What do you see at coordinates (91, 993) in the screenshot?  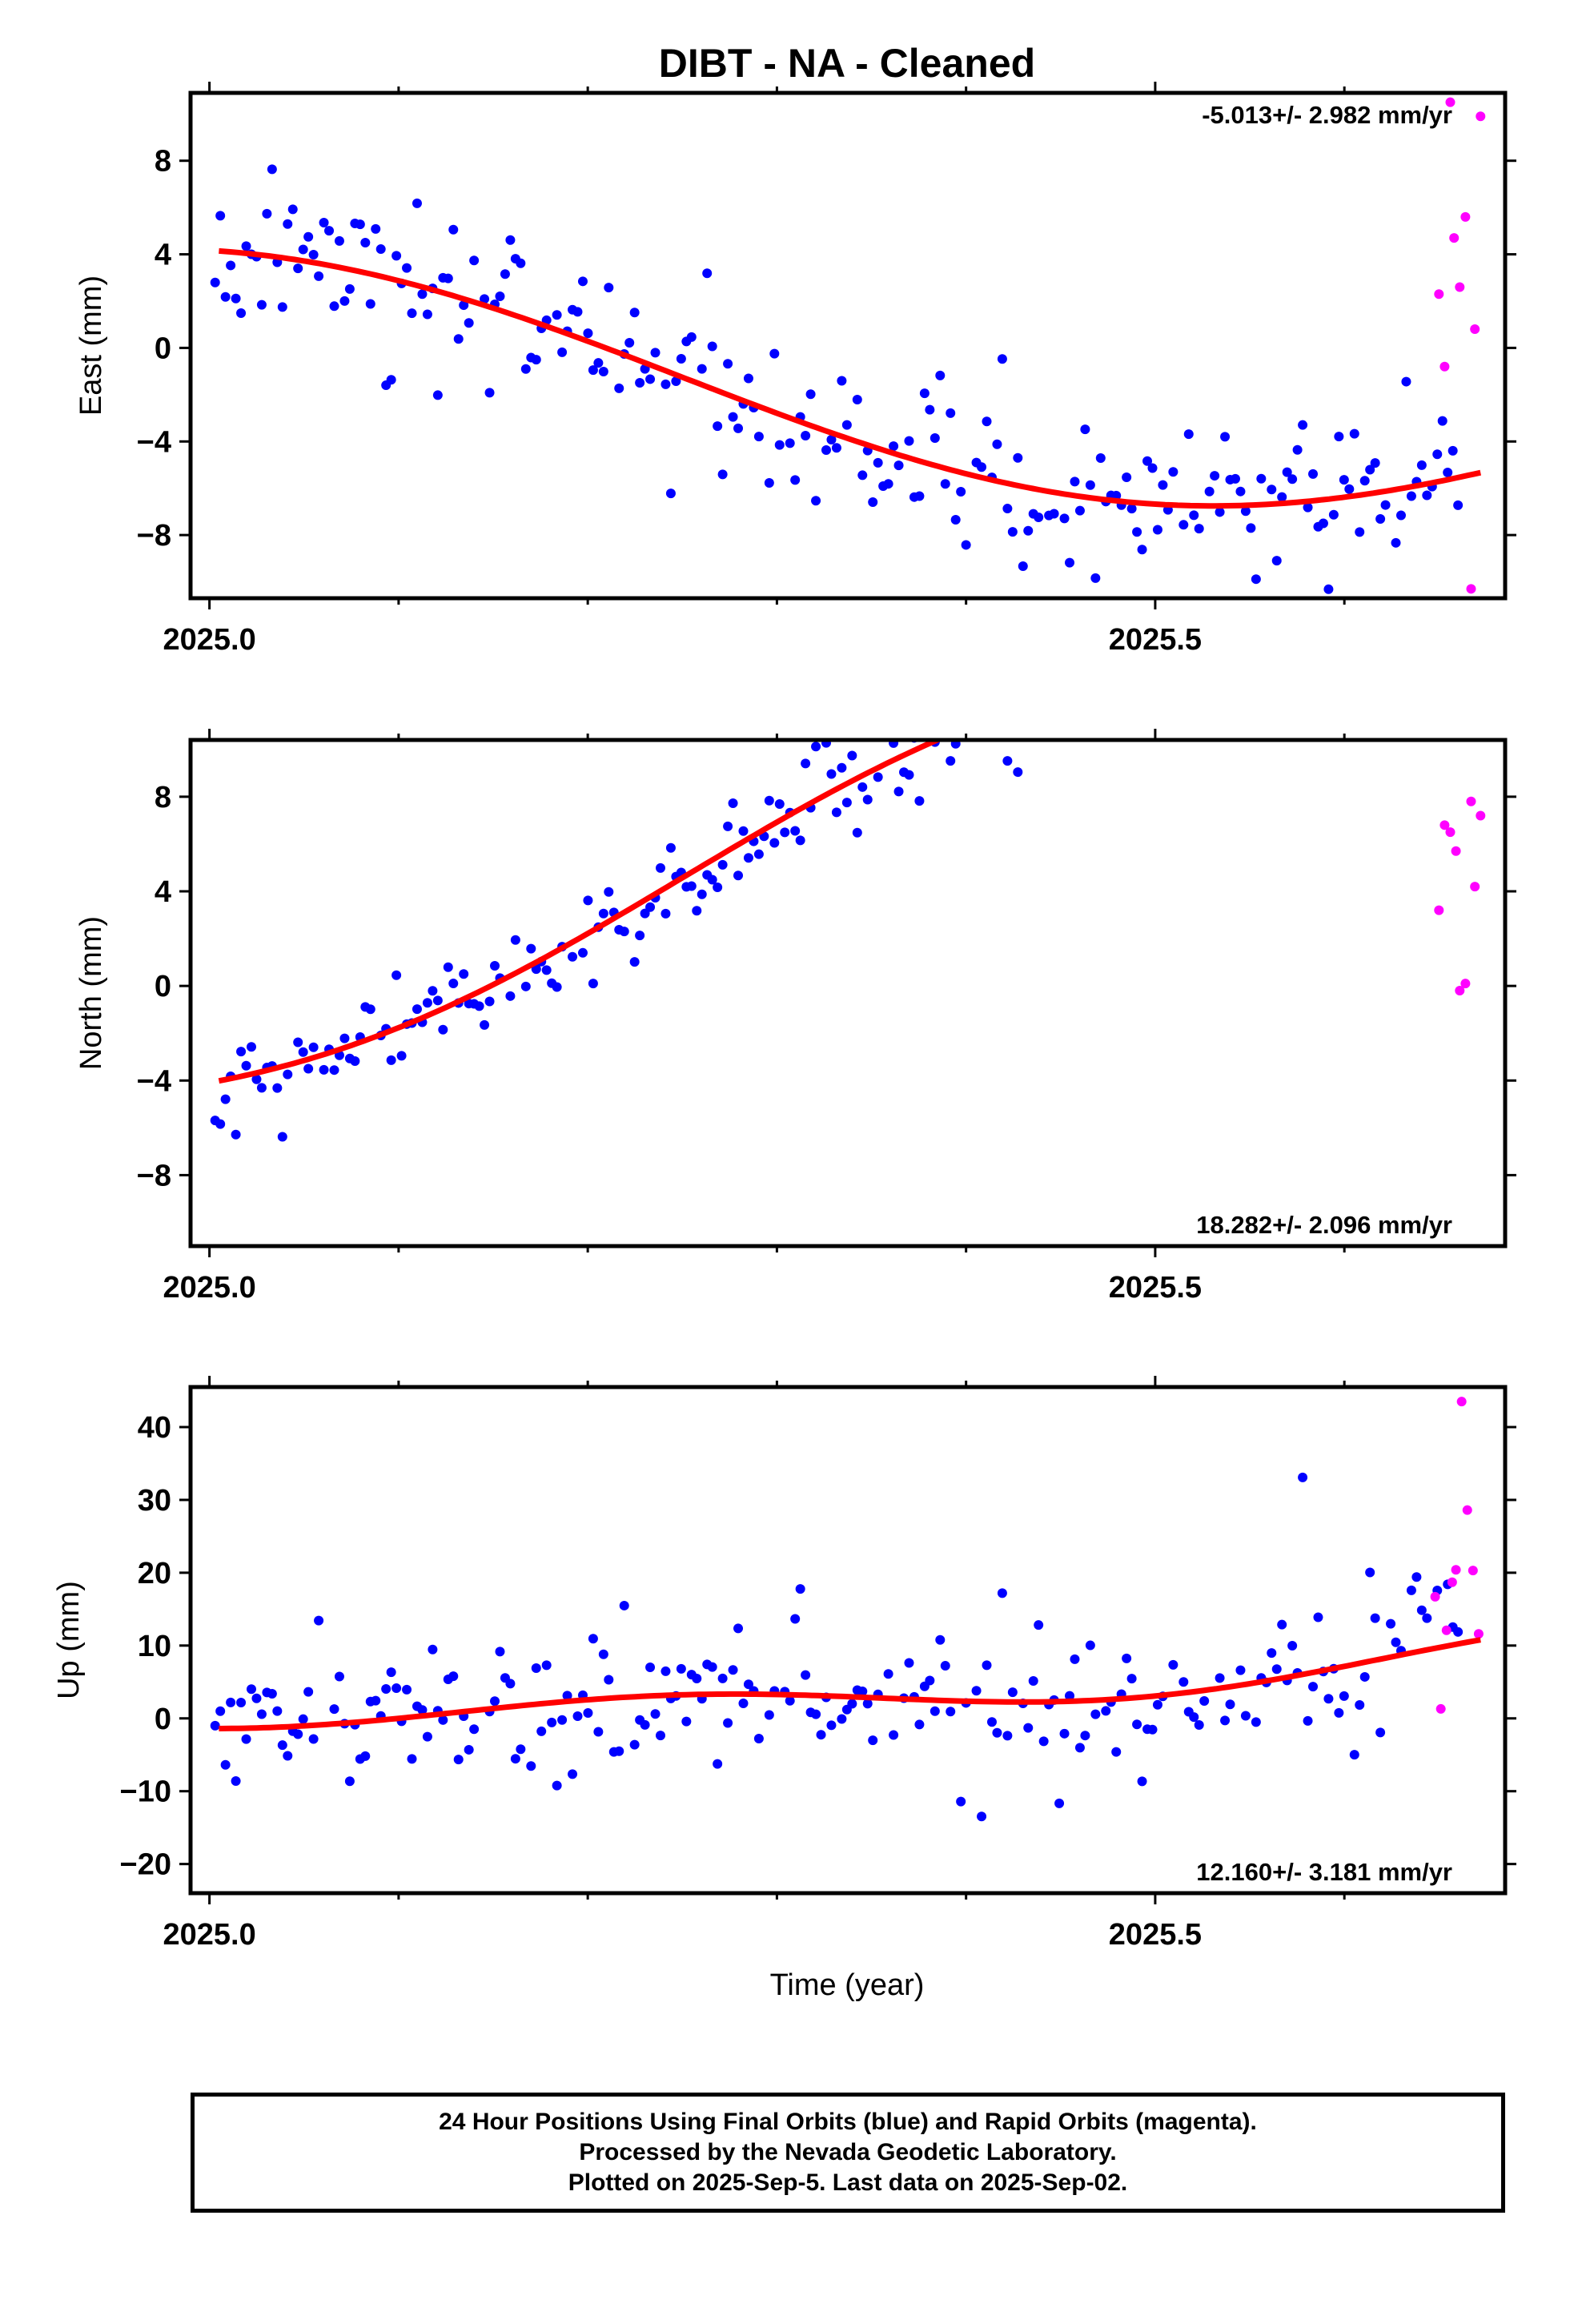 I see `y-axis-label: North (mm)` at bounding box center [91, 993].